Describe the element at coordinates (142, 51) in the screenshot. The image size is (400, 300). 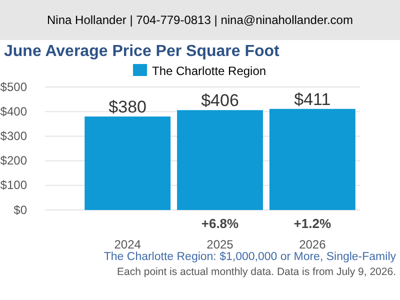
I see `chart-title: June Average Price Per Square Foot` at that location.